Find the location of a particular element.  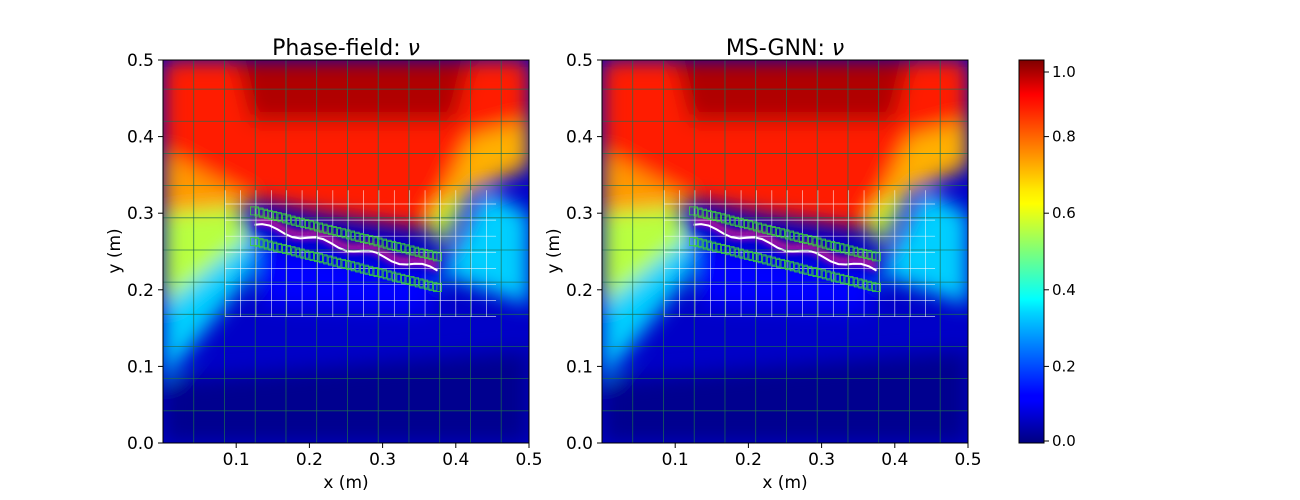

field-region-under-crack is located at coordinates (346, 278).